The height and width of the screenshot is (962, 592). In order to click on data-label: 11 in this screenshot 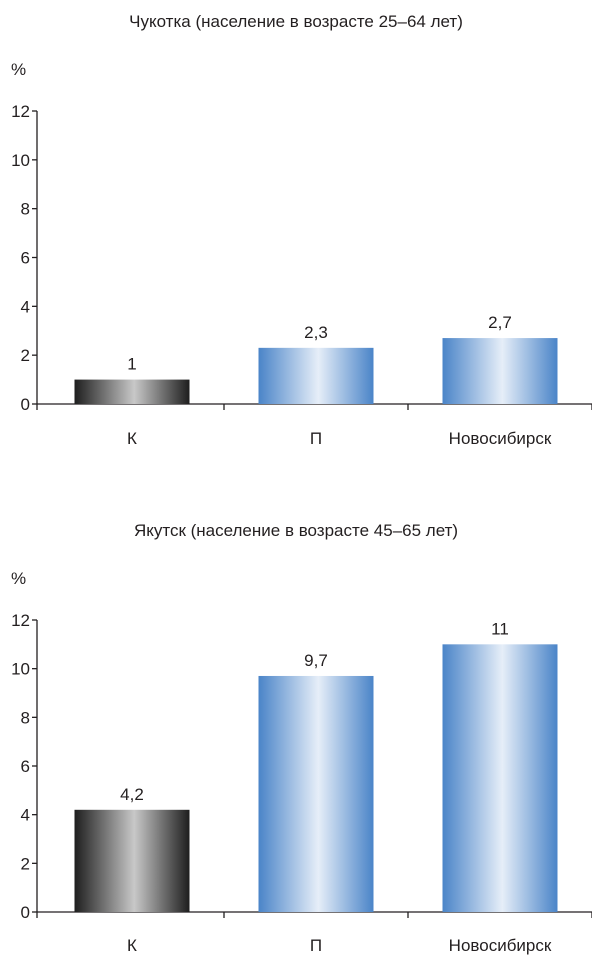, I will do `click(500, 628)`.